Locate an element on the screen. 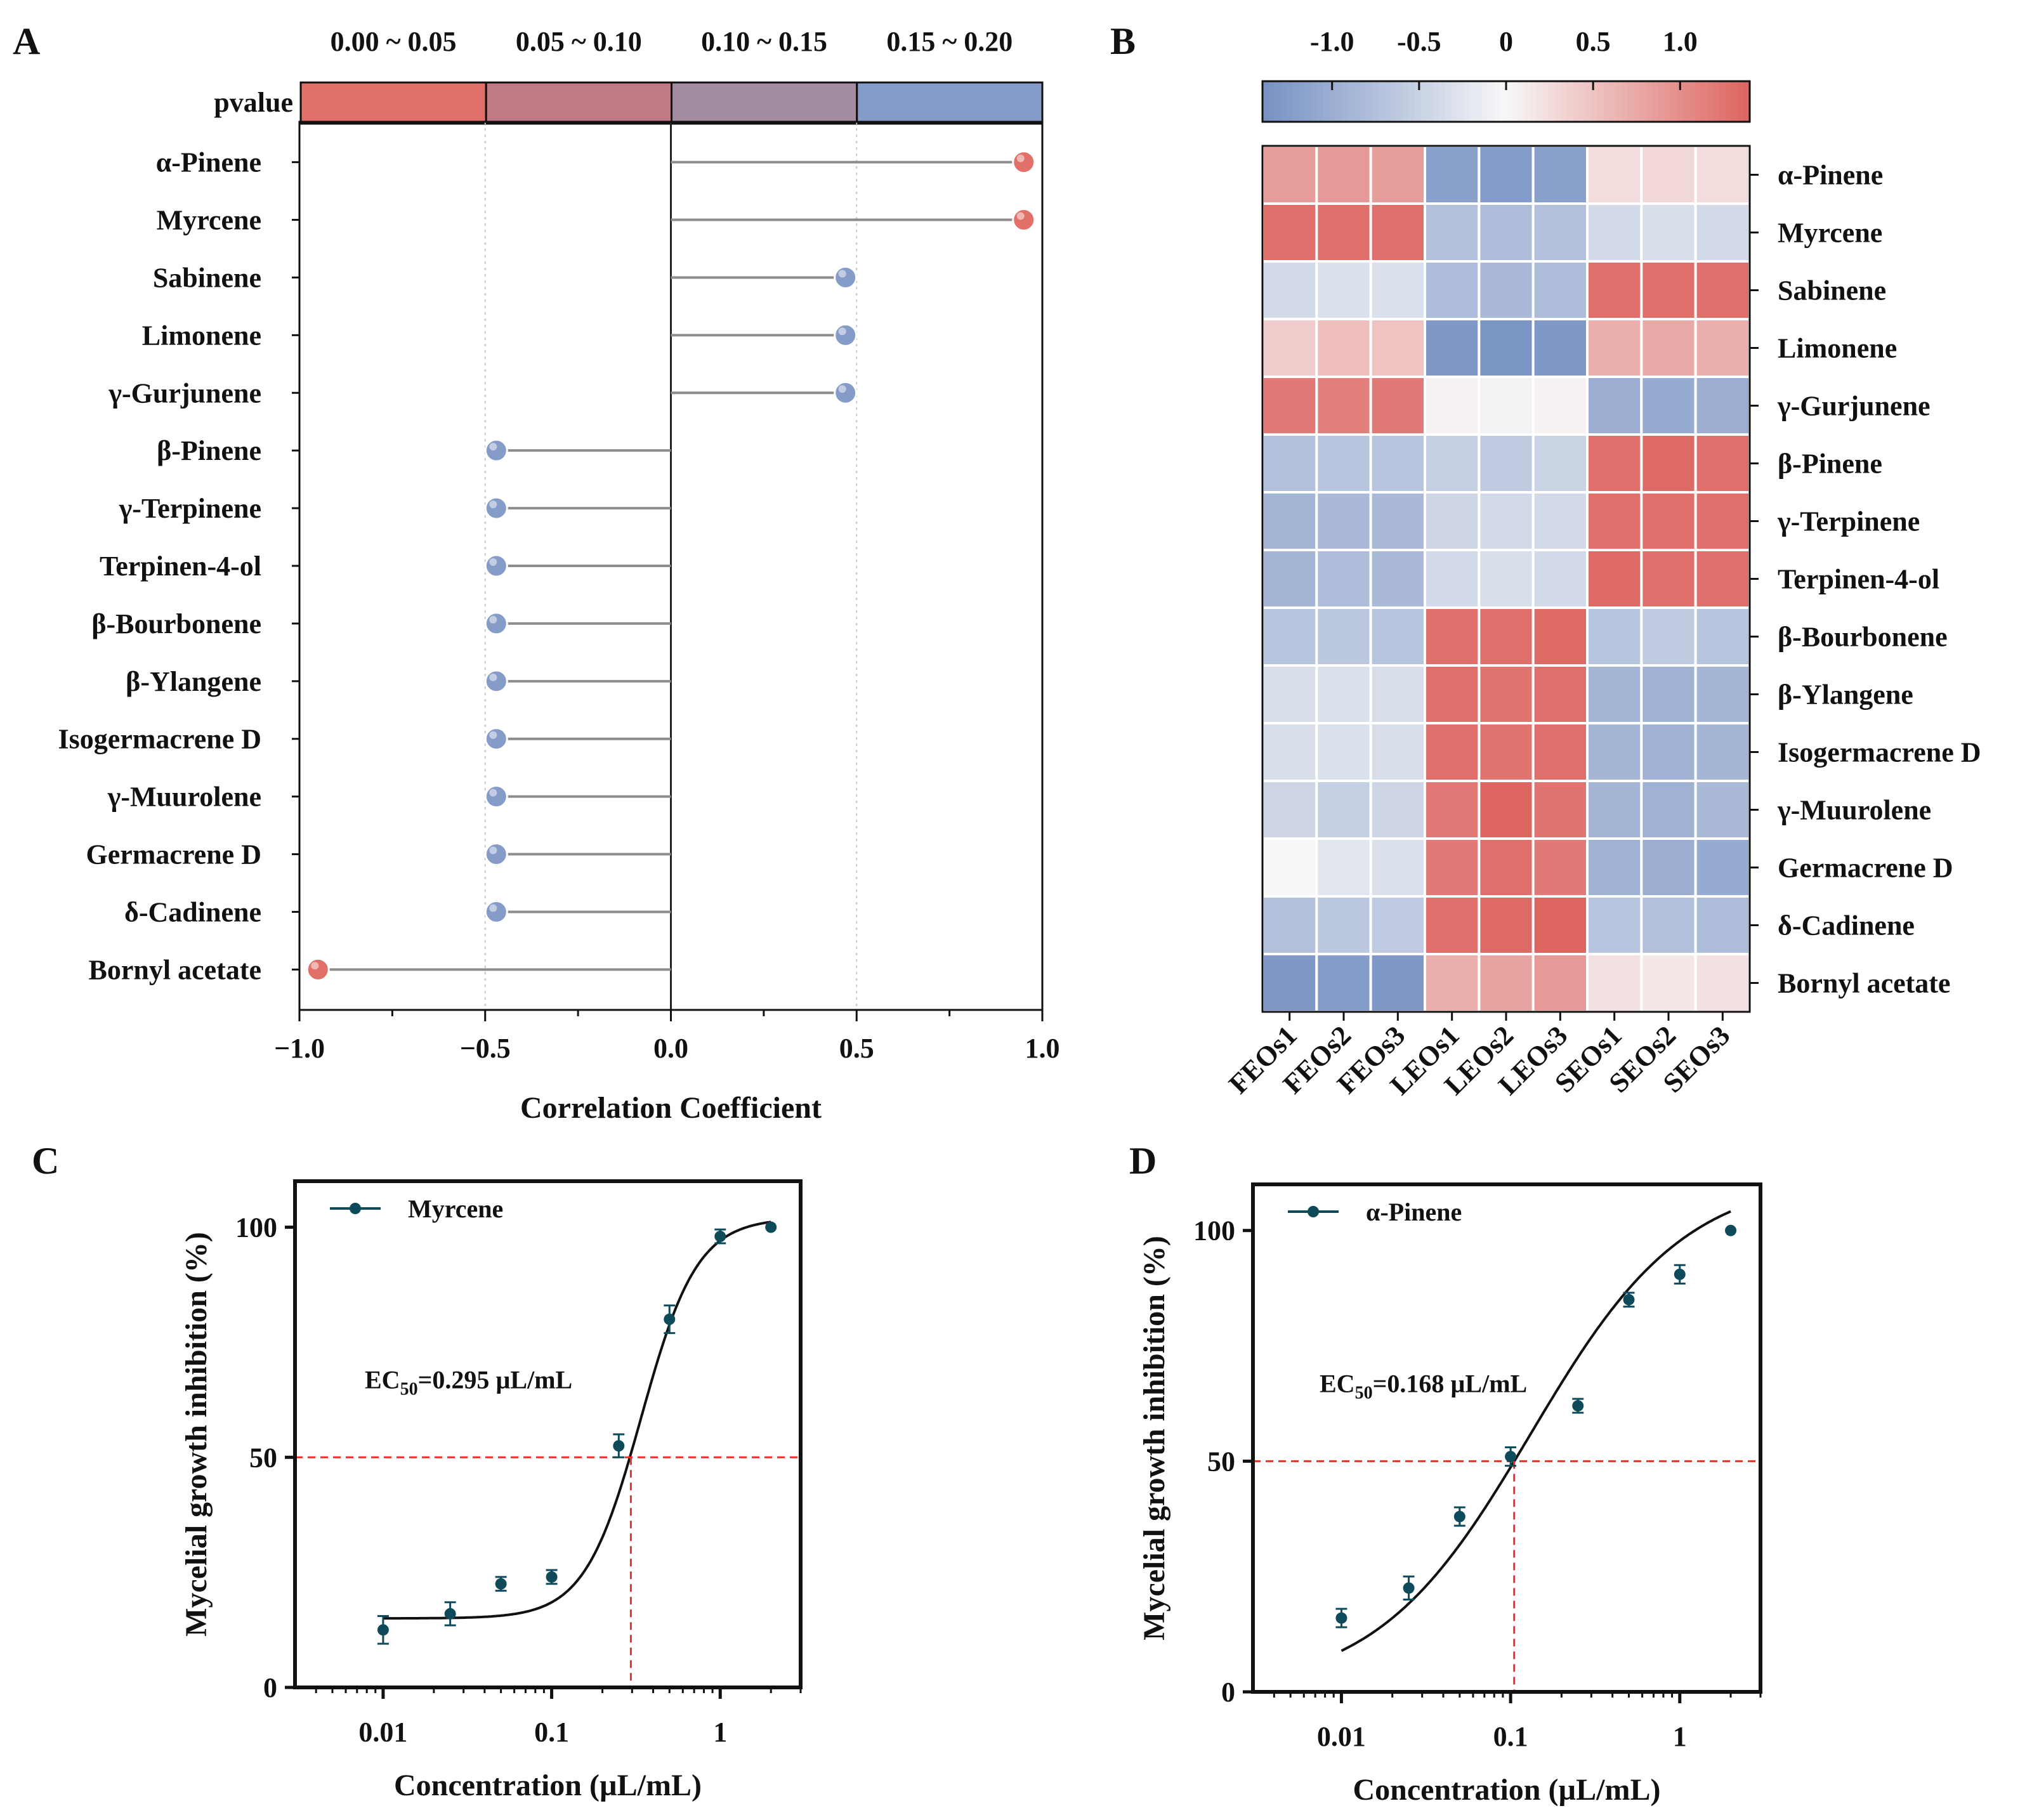 The height and width of the screenshot is (1820, 2039). row-label: Isogermacrene D is located at coordinates (159, 739).